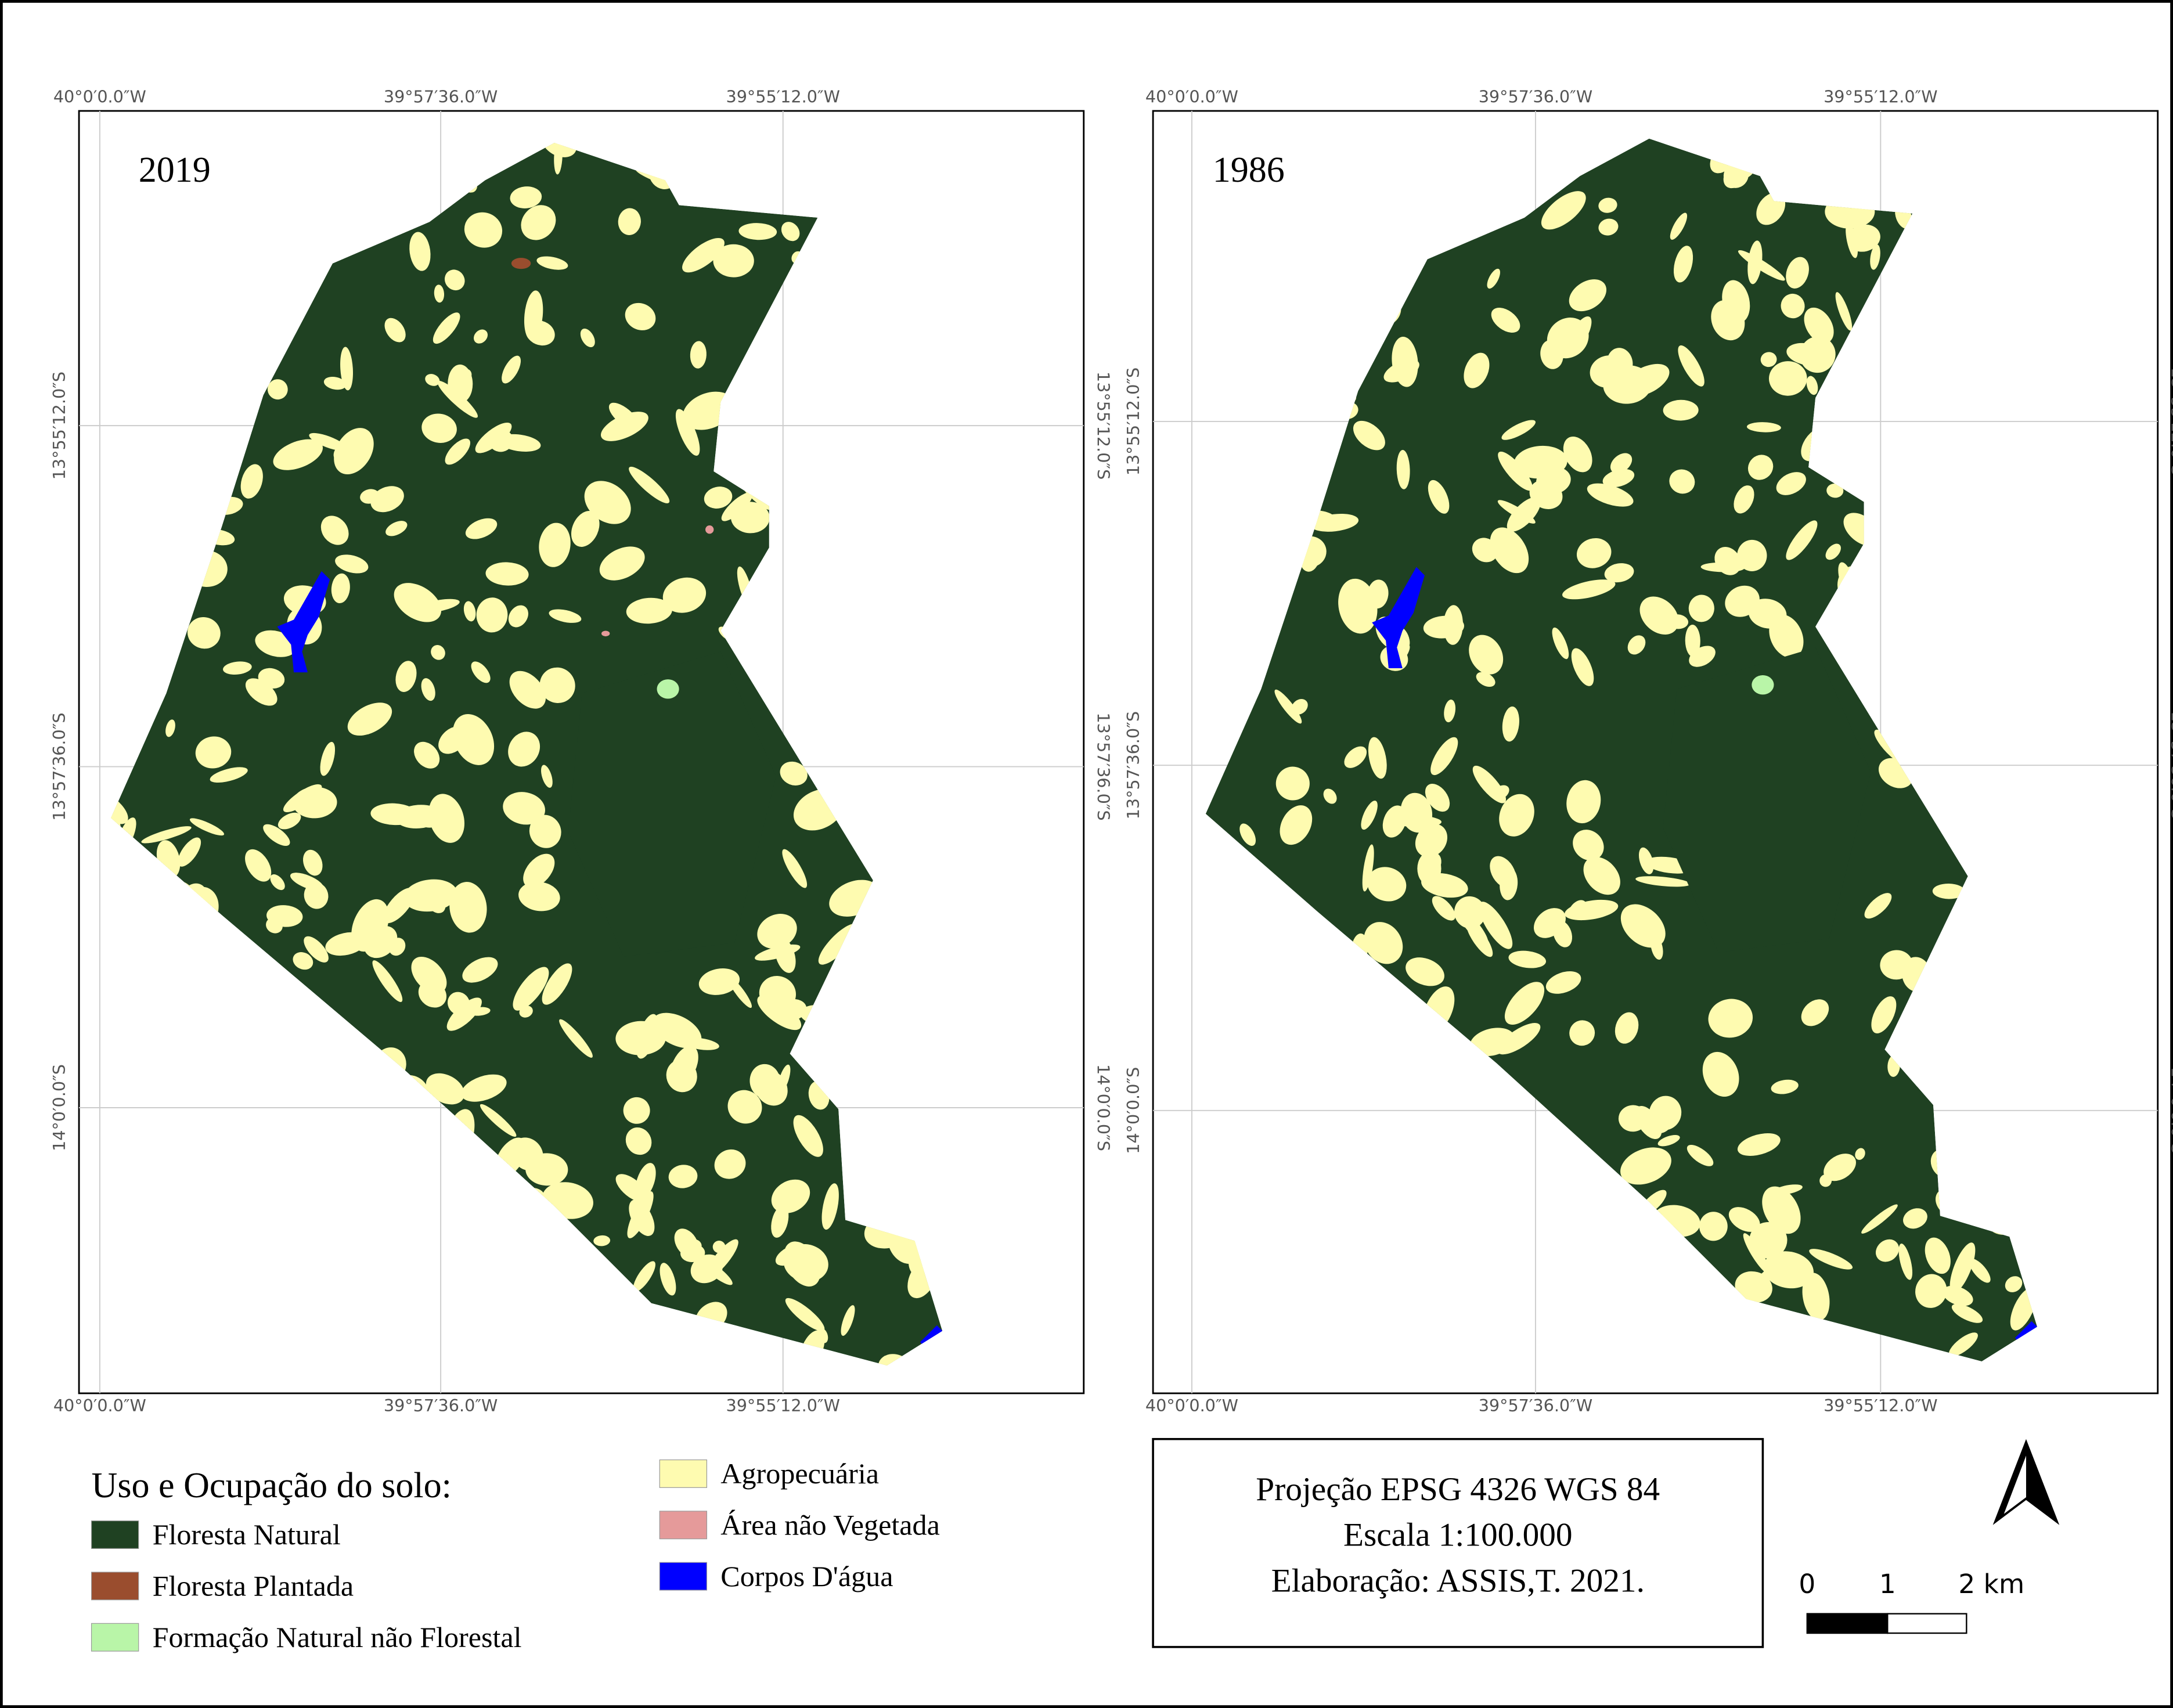  Describe the element at coordinates (1133, 421) in the screenshot. I see `coord-label-left: 13°55′12.0″S` at that location.